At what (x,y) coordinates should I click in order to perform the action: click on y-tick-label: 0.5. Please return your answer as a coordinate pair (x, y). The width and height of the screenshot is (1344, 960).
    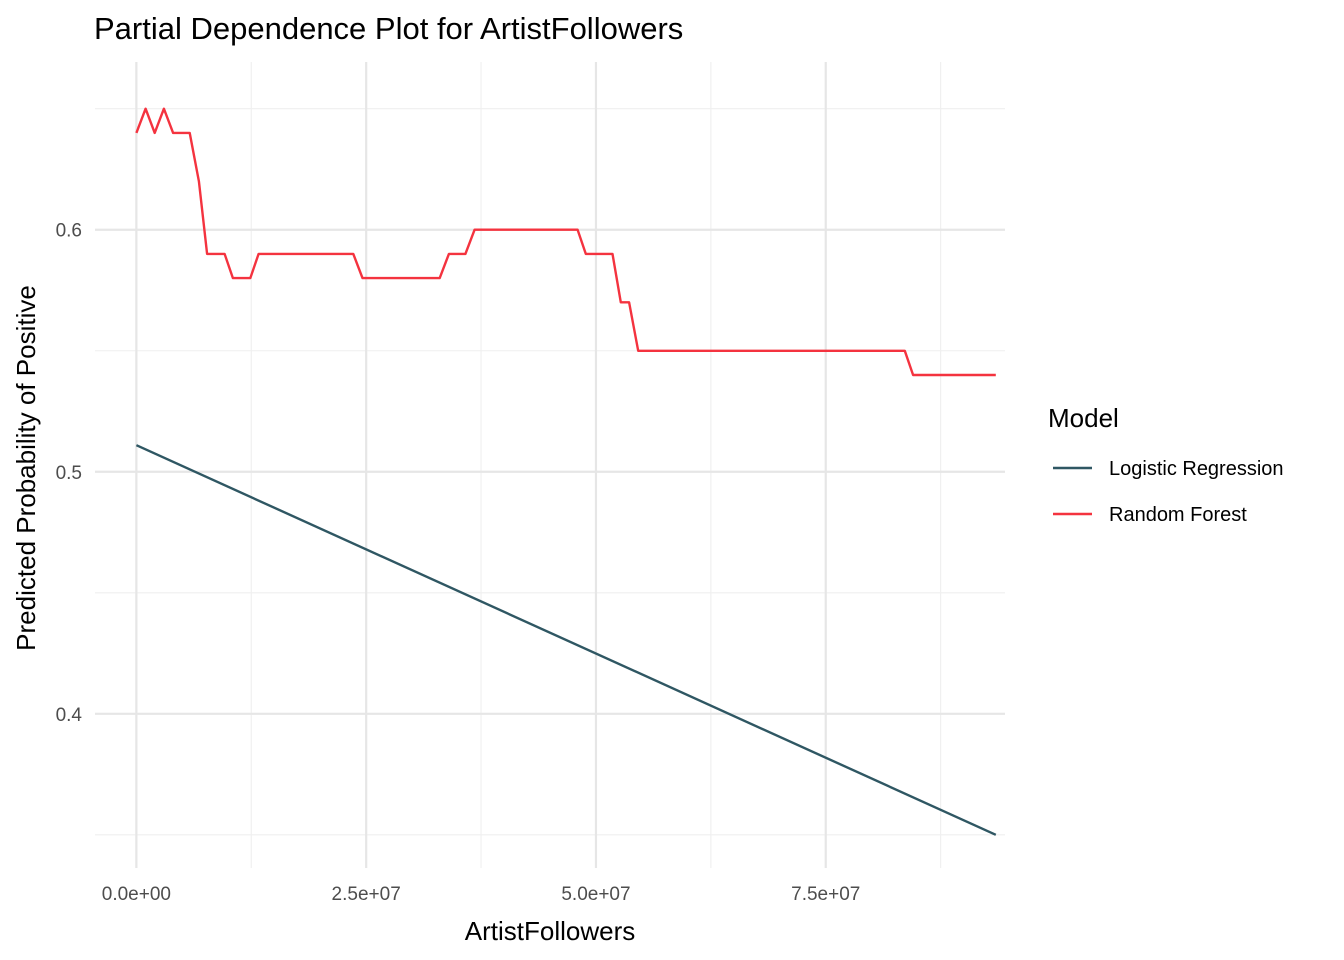
    Looking at the image, I should click on (69, 473).